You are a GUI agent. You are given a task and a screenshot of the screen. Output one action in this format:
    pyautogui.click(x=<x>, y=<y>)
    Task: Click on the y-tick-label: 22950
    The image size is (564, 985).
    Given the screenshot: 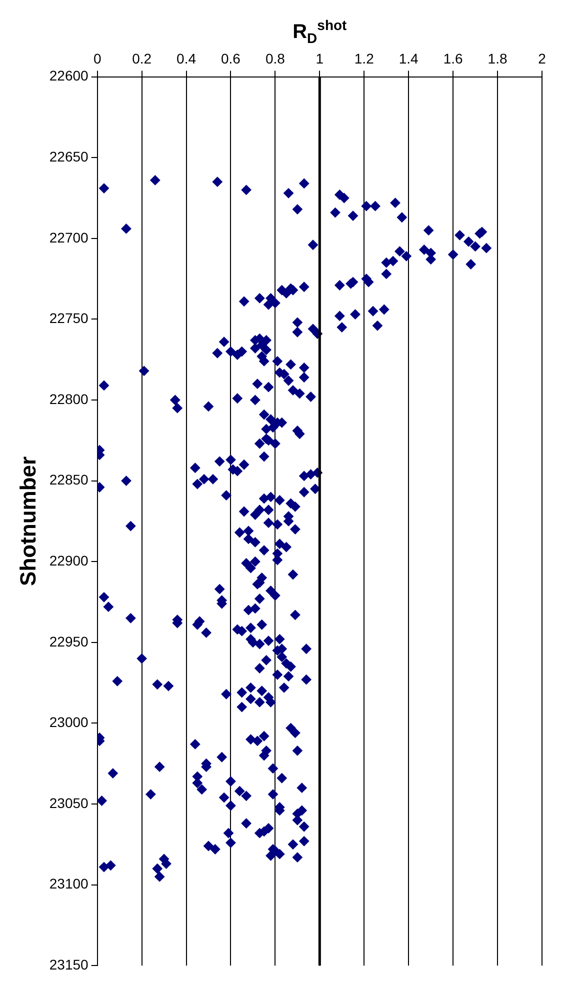 What is the action you would take?
    pyautogui.click(x=69, y=641)
    